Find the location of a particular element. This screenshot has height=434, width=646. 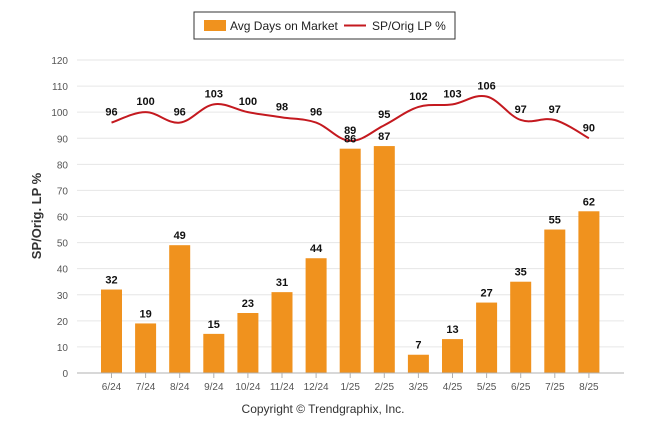

bar-value-label: 86 is located at coordinates (350, 140).